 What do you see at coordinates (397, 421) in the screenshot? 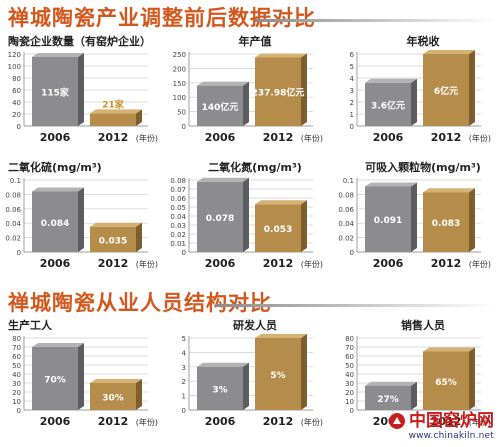
I see `kiln-logo-icon` at bounding box center [397, 421].